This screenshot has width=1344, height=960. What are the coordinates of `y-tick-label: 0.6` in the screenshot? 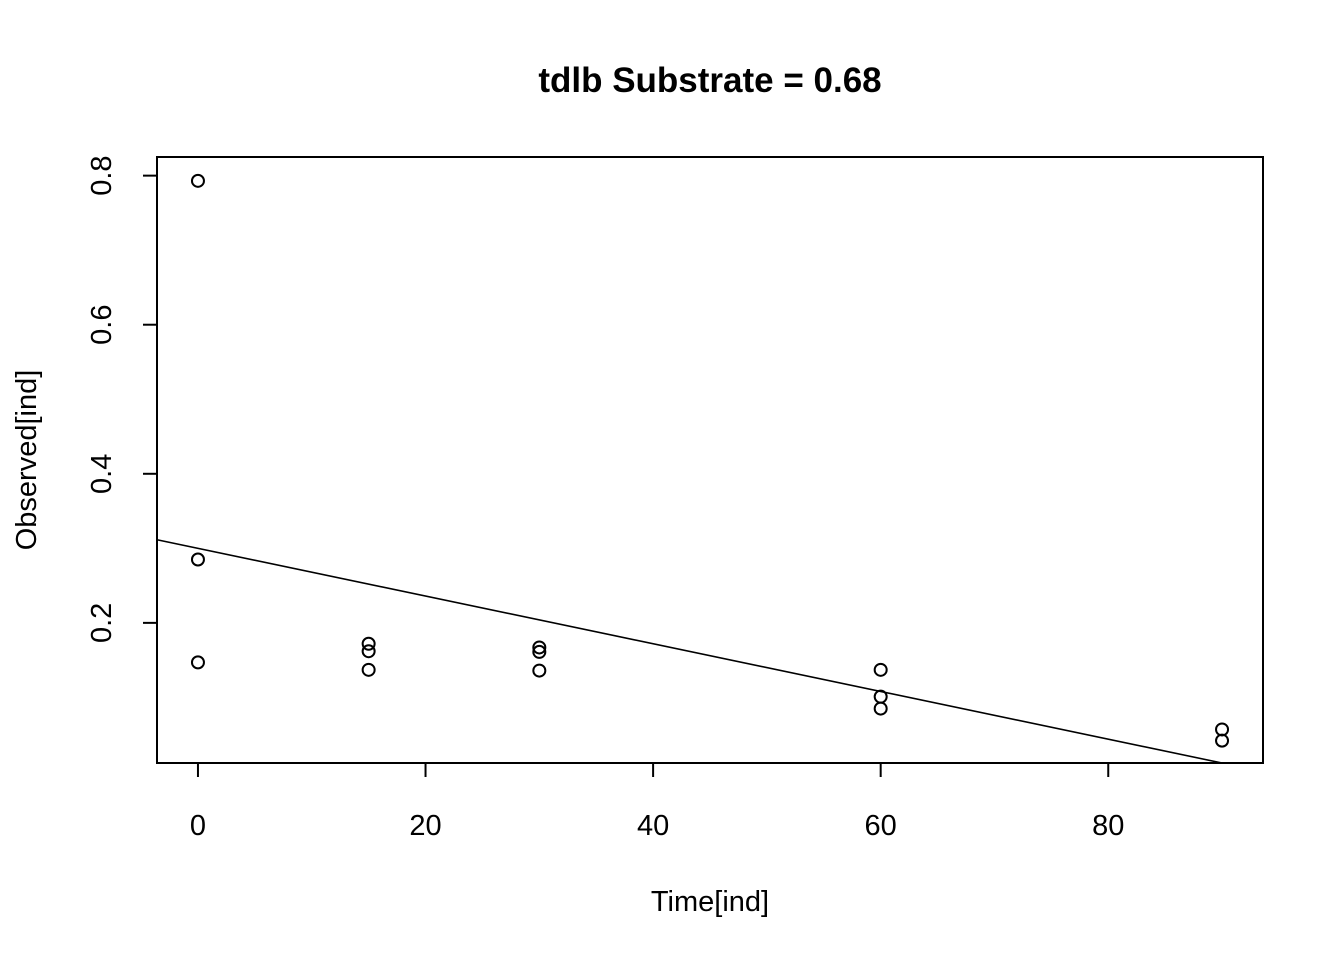 It's located at (102, 325).